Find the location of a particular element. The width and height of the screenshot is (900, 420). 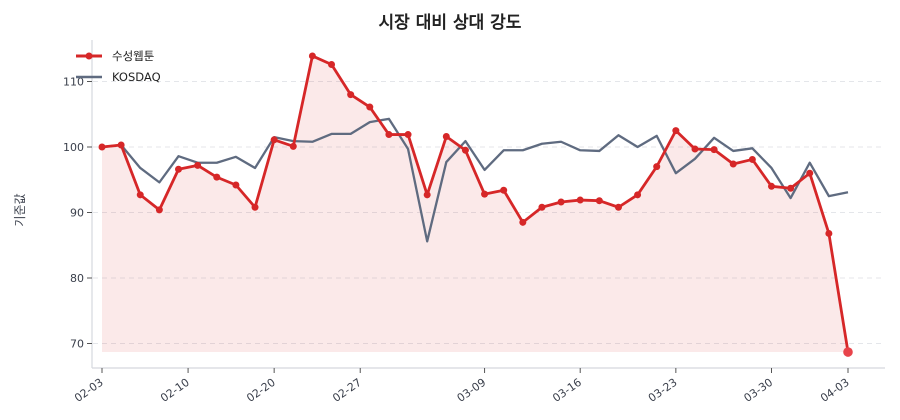

y-tick-label: 90 is located at coordinates (77, 213).